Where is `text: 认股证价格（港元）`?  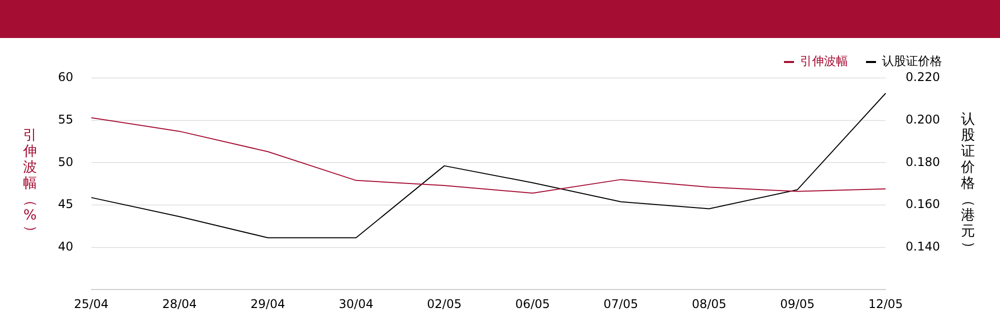
text: 认股证价格（港元） is located at coordinates (968, 183).